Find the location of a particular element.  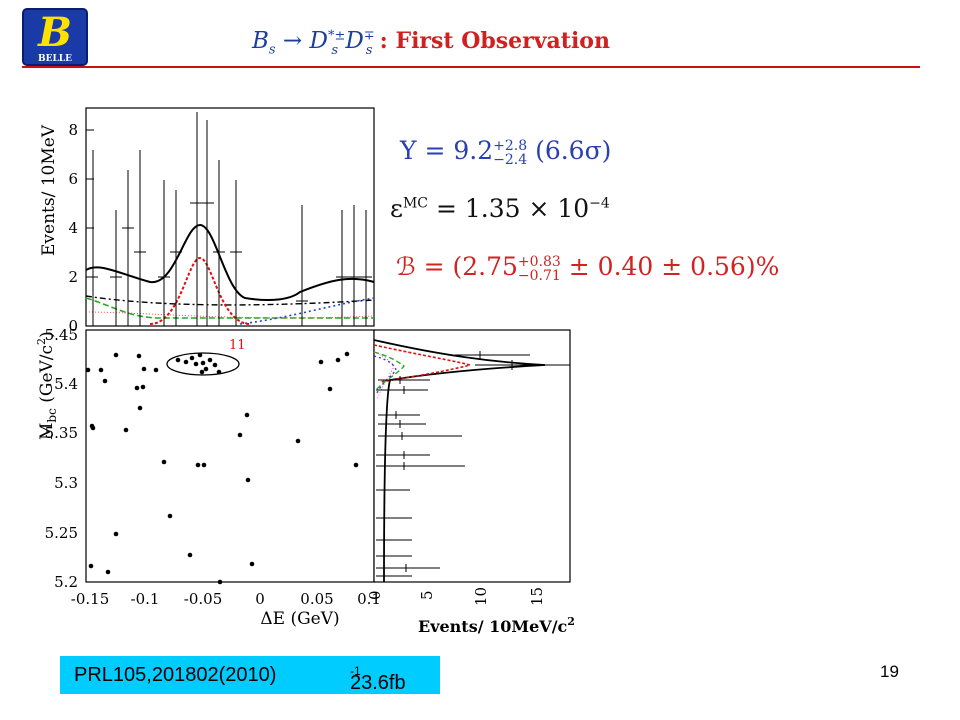

scatter-xlabel: ΔE (GeV) is located at coordinates (299, 619).